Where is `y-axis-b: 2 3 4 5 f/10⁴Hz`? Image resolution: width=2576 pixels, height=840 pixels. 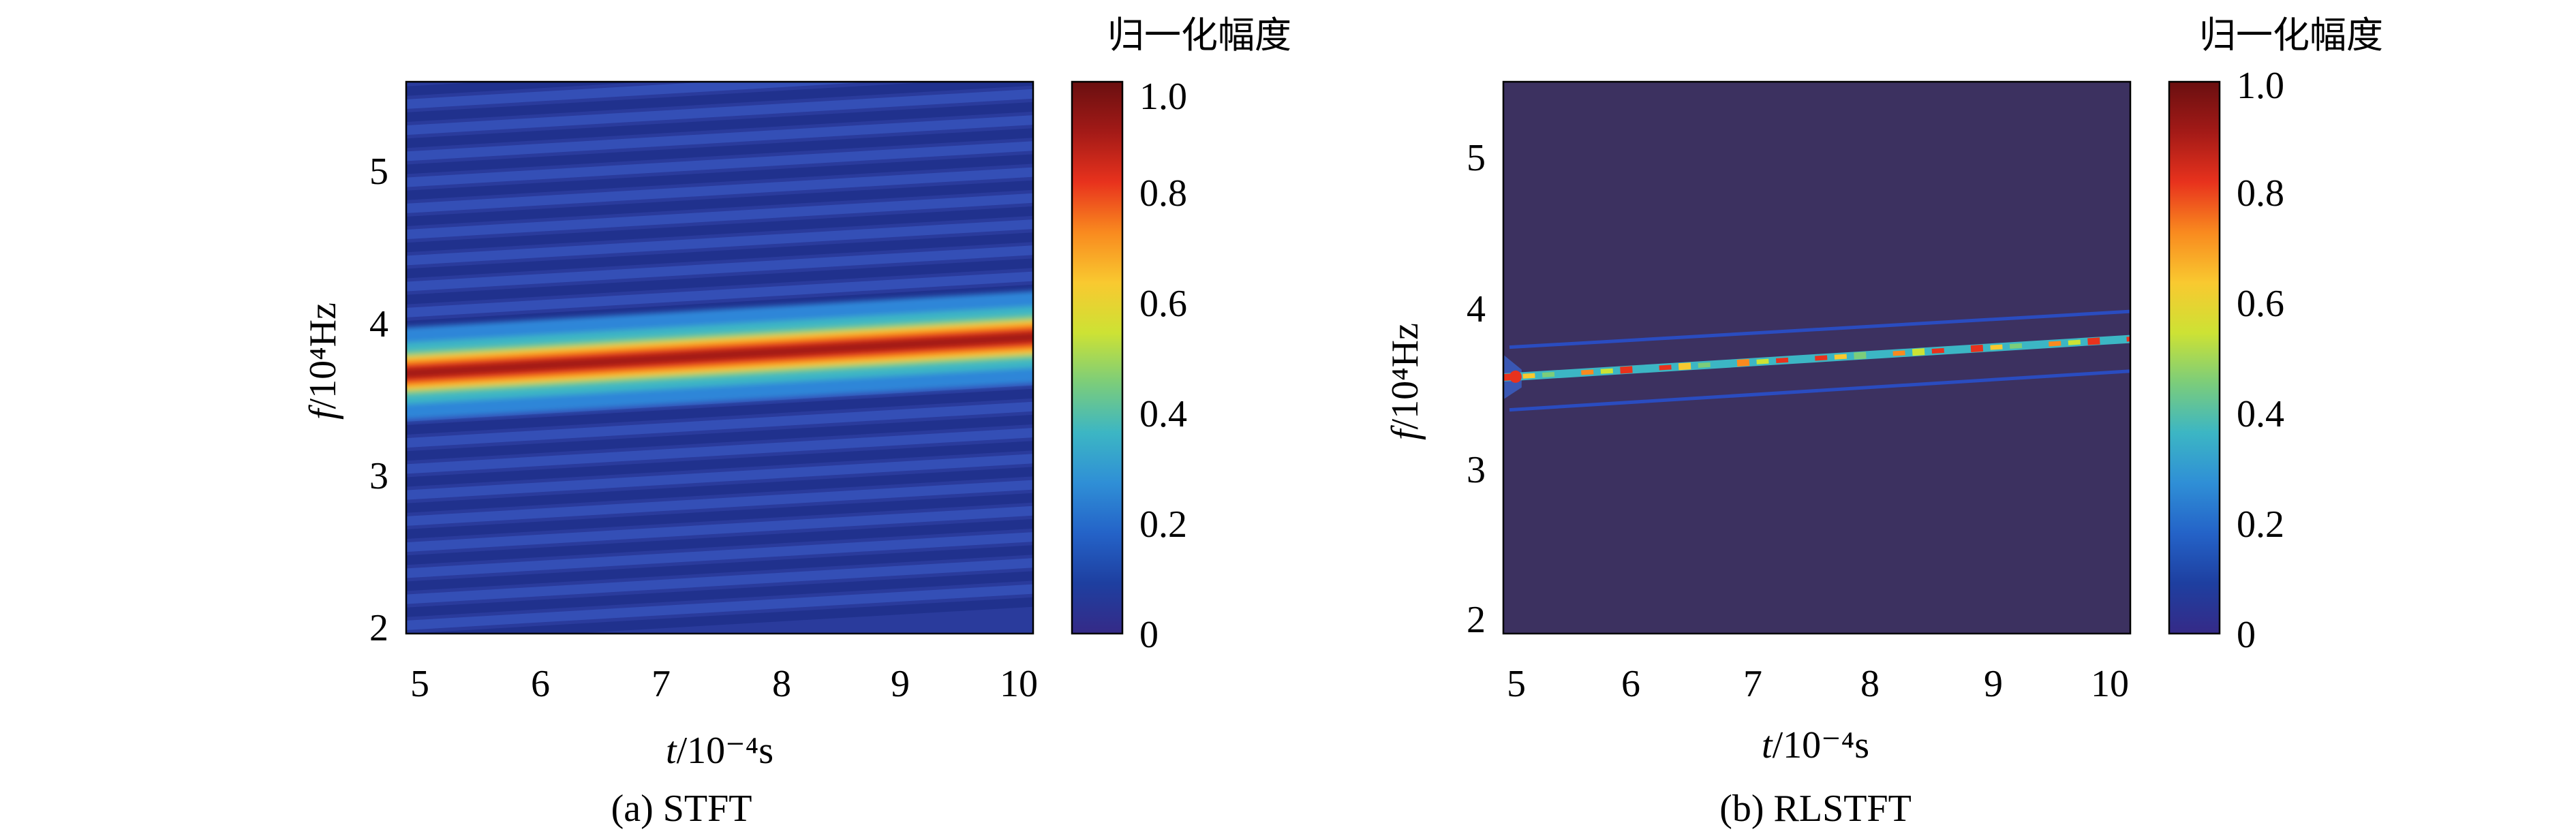
y-axis-b: 2 3 4 5 f/10⁴Hz is located at coordinates (1435, 389).